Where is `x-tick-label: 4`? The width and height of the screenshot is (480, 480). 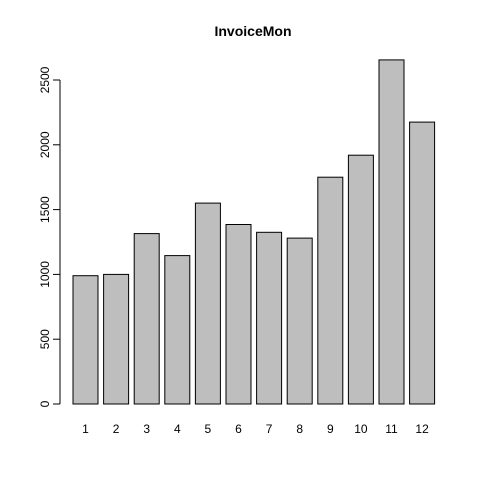 x-tick-label: 4 is located at coordinates (177, 429).